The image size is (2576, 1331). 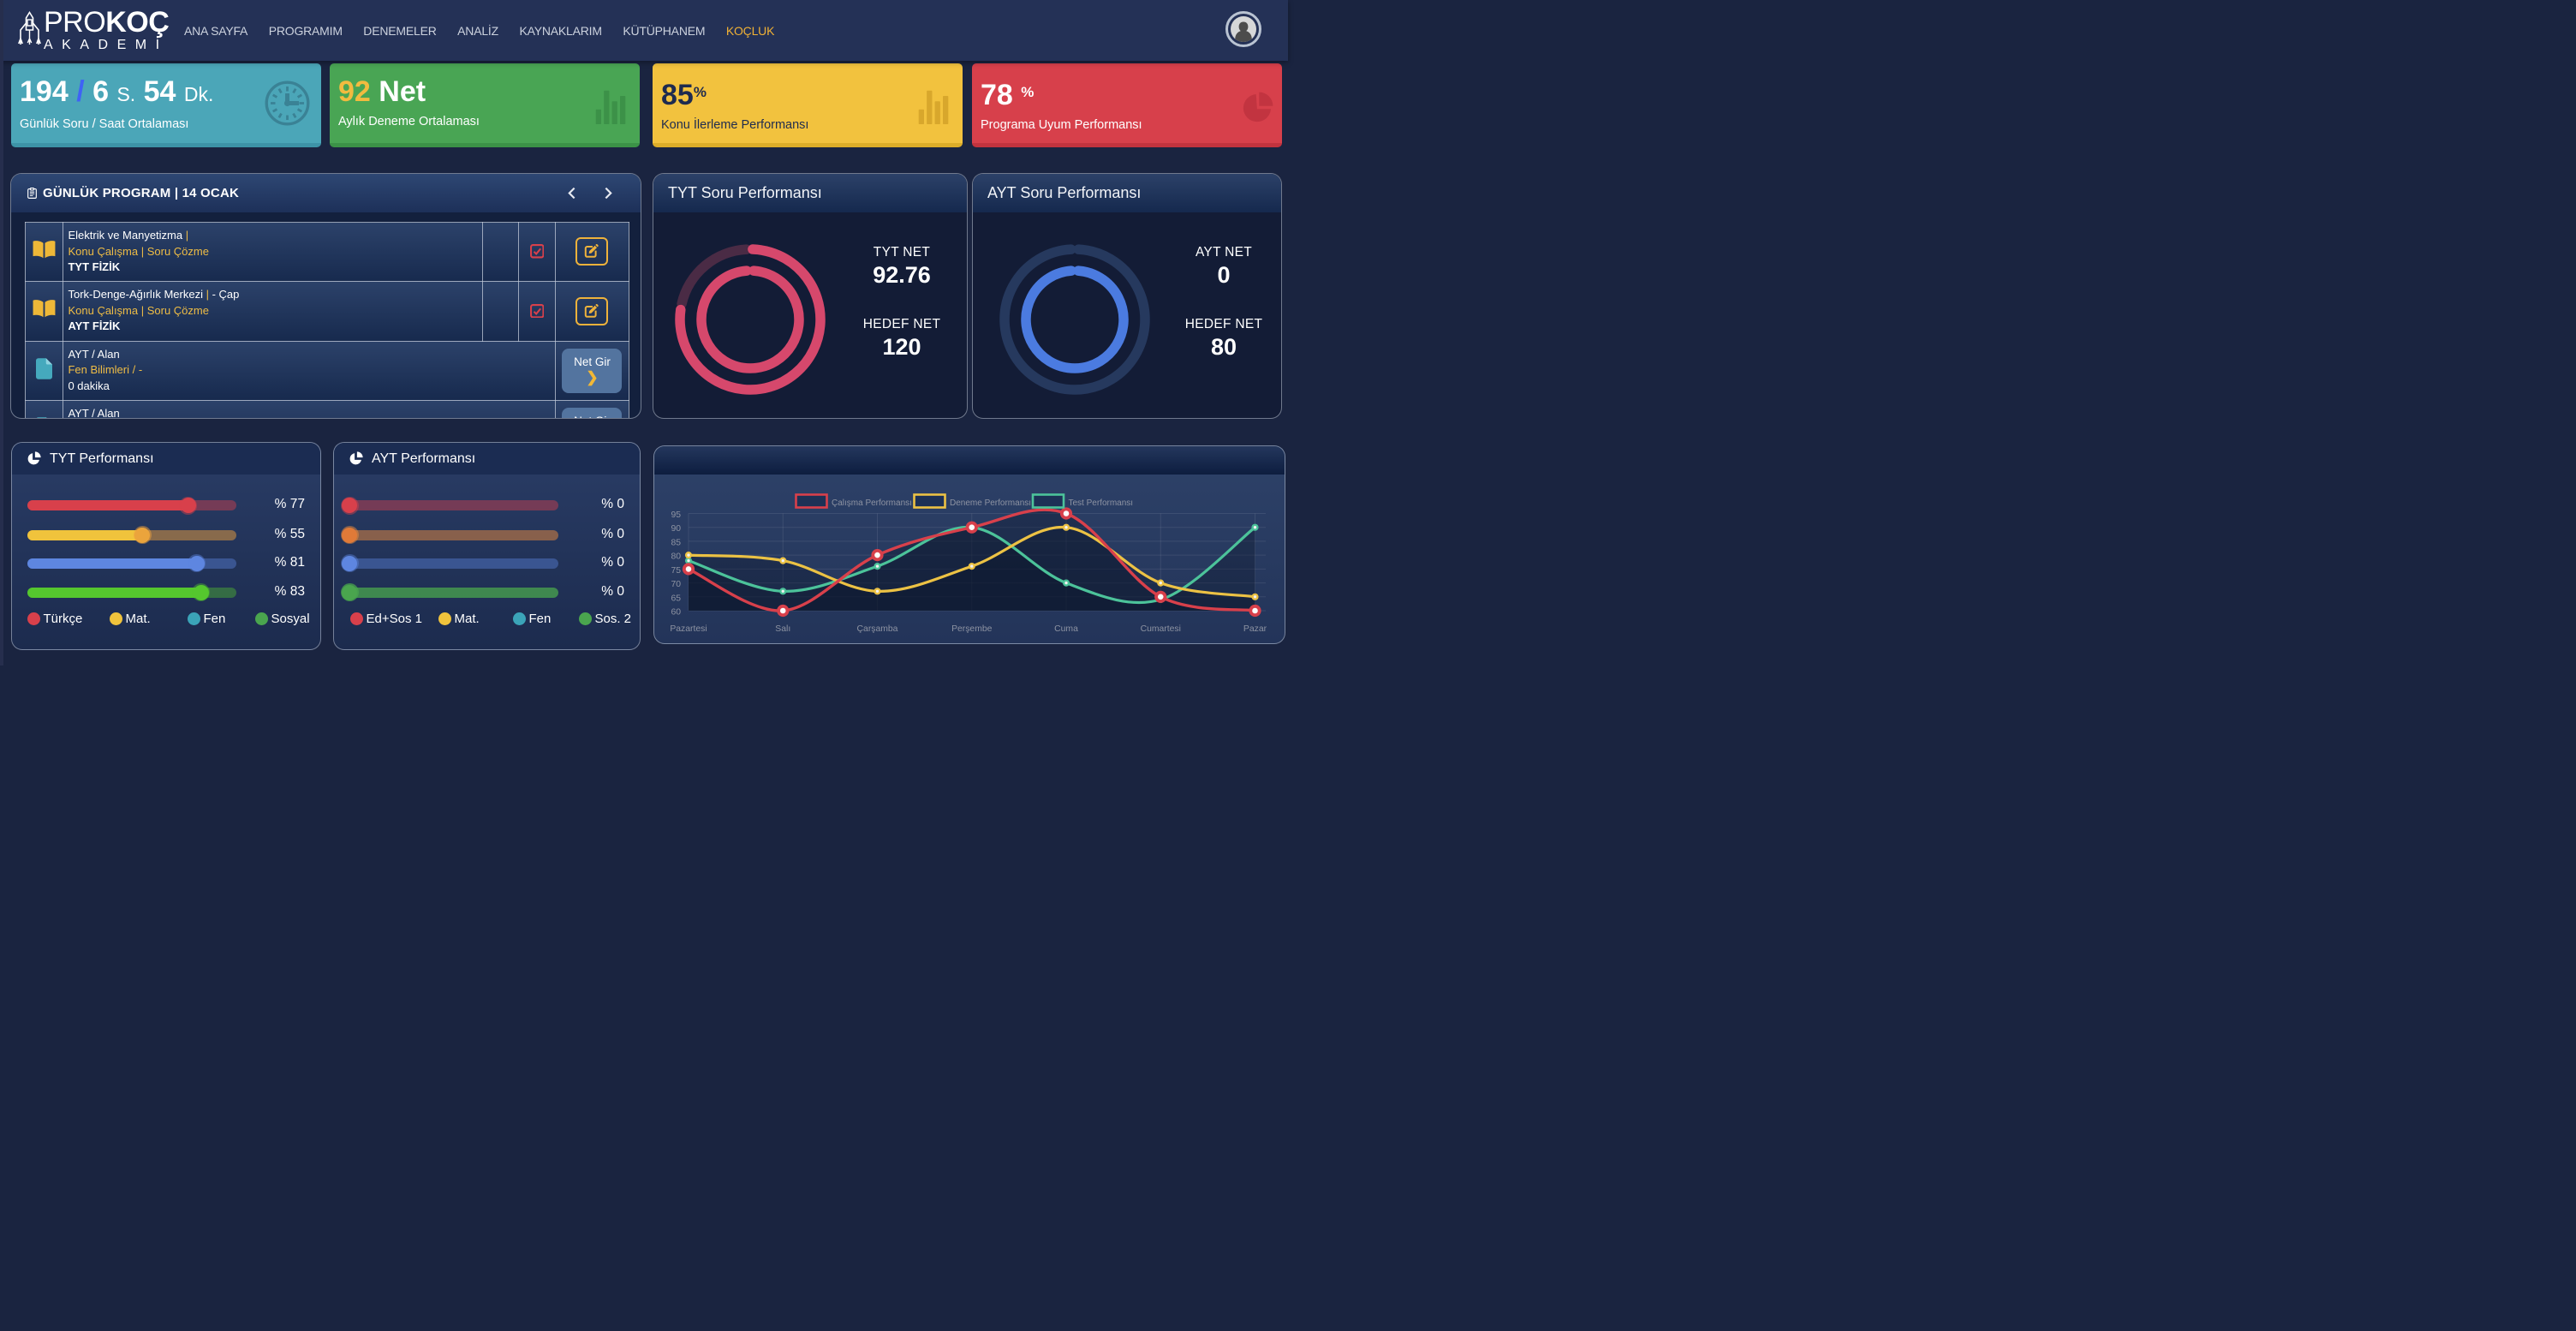 I want to click on svg-text: 95, so click(x=676, y=515).